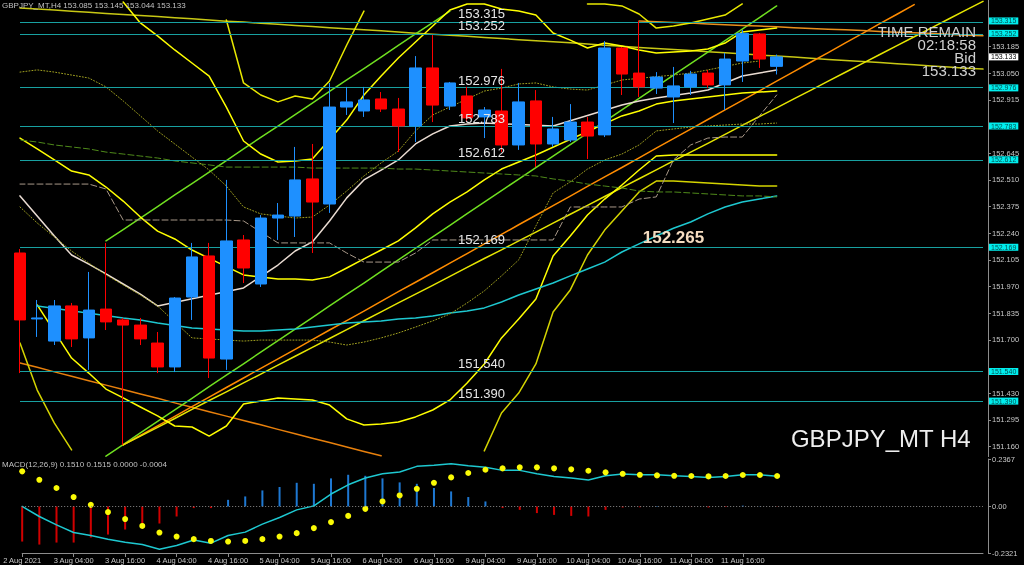 This screenshot has width=1024, height=565. I want to click on ref-line-label: 152.612, so click(481, 152).